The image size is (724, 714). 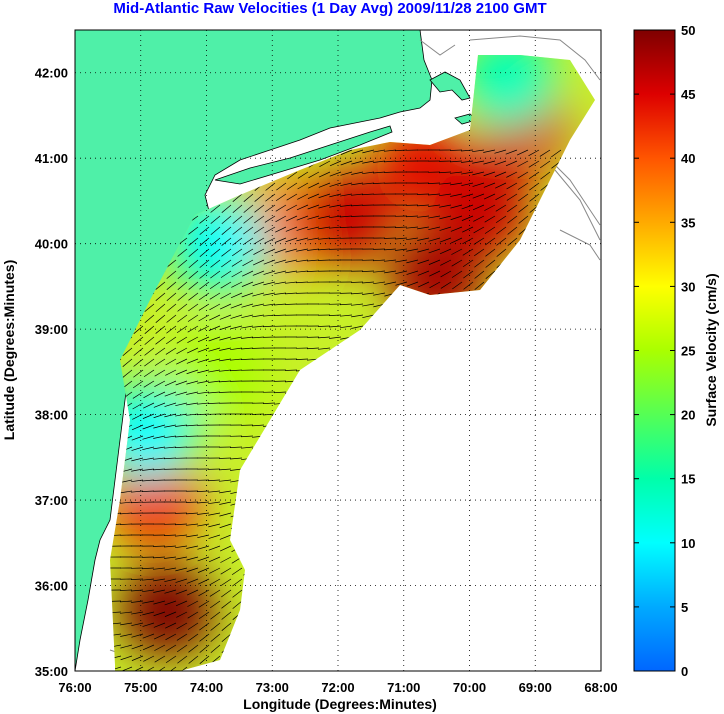 I want to click on colorbar-tick-label: 10, so click(x=688, y=543).